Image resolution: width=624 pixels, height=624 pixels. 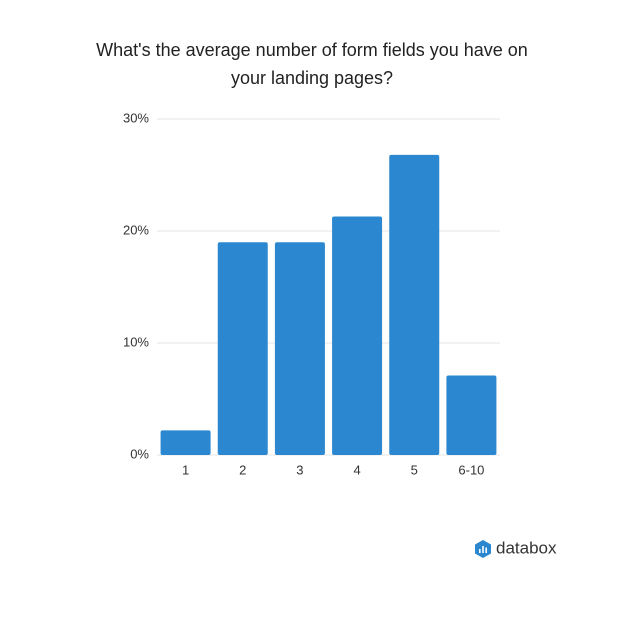 I want to click on logo: databox, so click(x=516, y=548).